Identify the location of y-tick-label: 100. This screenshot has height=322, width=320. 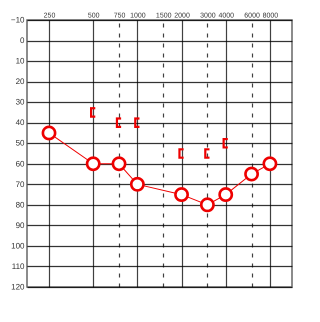
(18, 245).